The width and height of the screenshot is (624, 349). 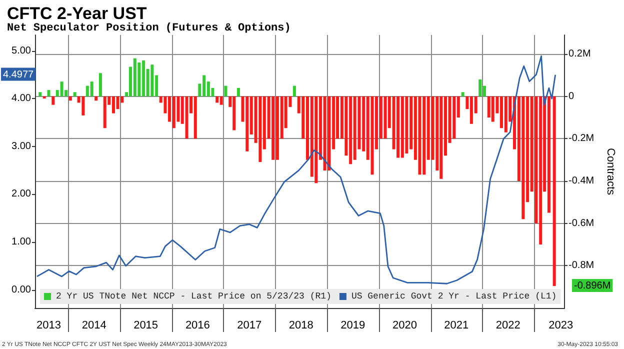 What do you see at coordinates (22, 290) in the screenshot?
I see `y-tick-label: 0.00` at bounding box center [22, 290].